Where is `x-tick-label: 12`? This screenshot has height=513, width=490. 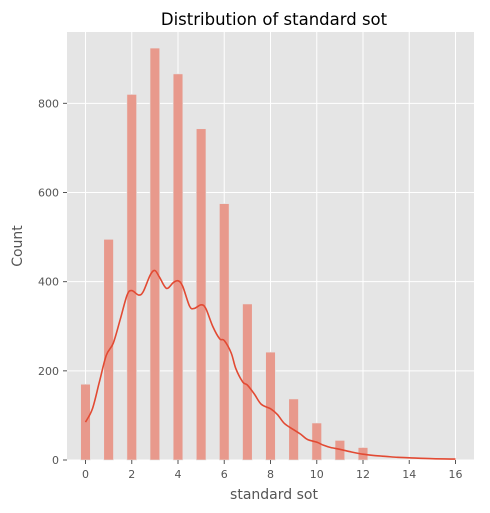 x-tick-label: 12 is located at coordinates (363, 474).